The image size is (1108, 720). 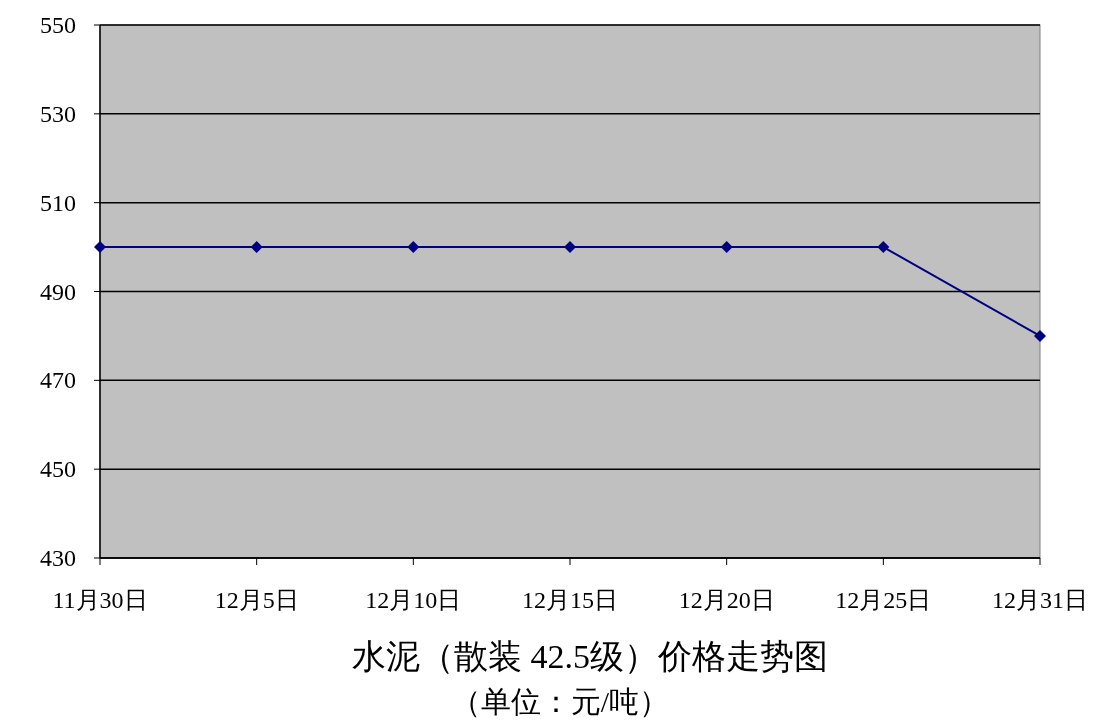 What do you see at coordinates (58, 25) in the screenshot?
I see `y-tick-label: 550` at bounding box center [58, 25].